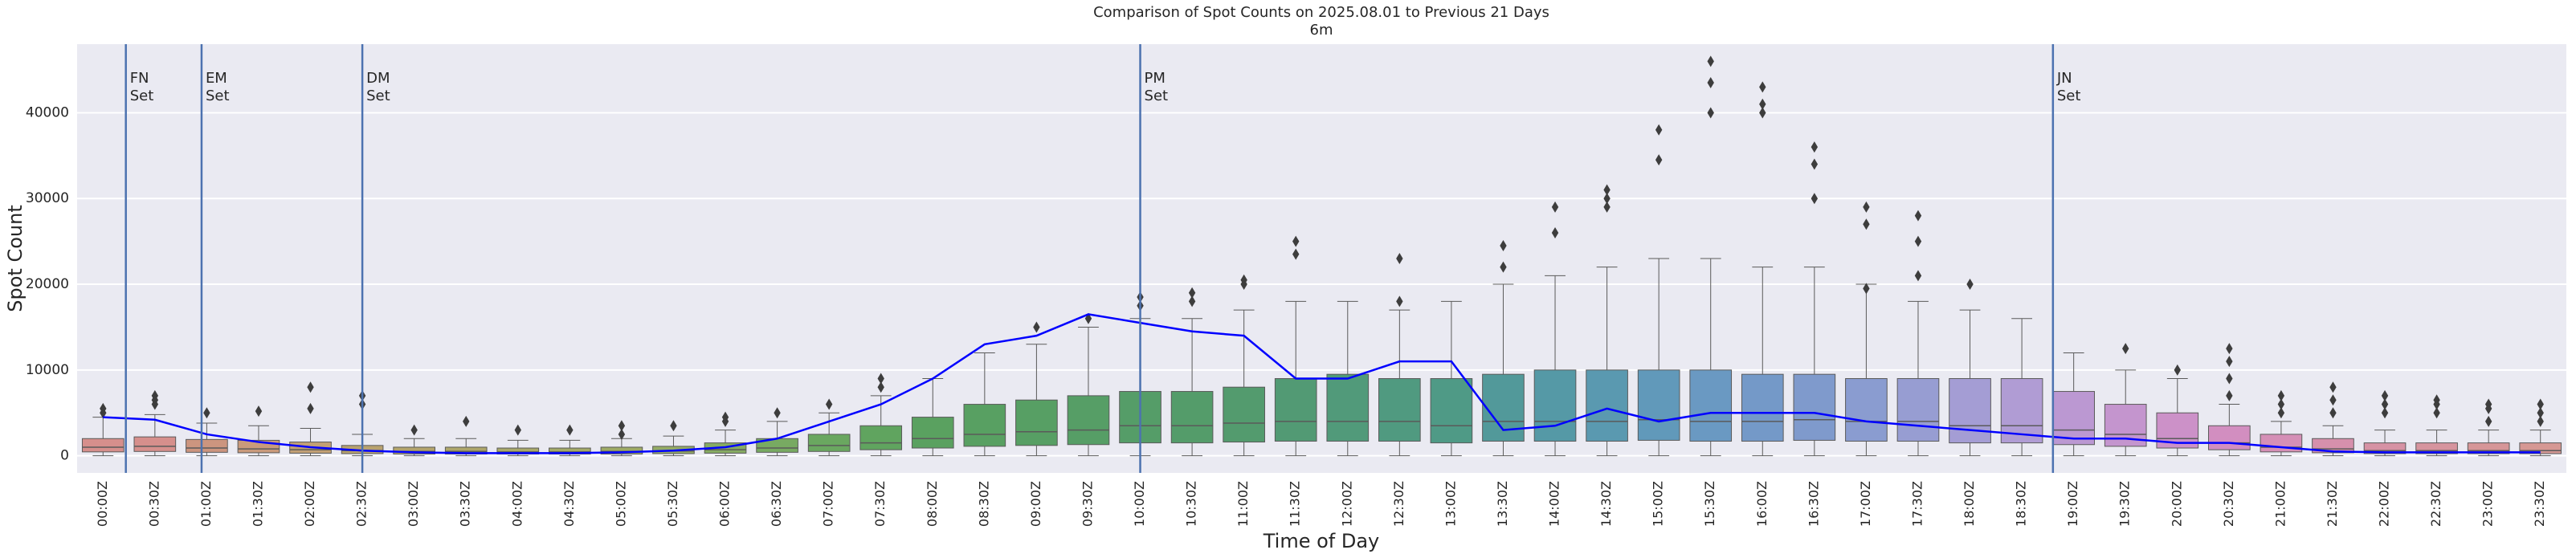 The image size is (2576, 558). I want to click on x-tick-label: 17:30Z, so click(1917, 504).